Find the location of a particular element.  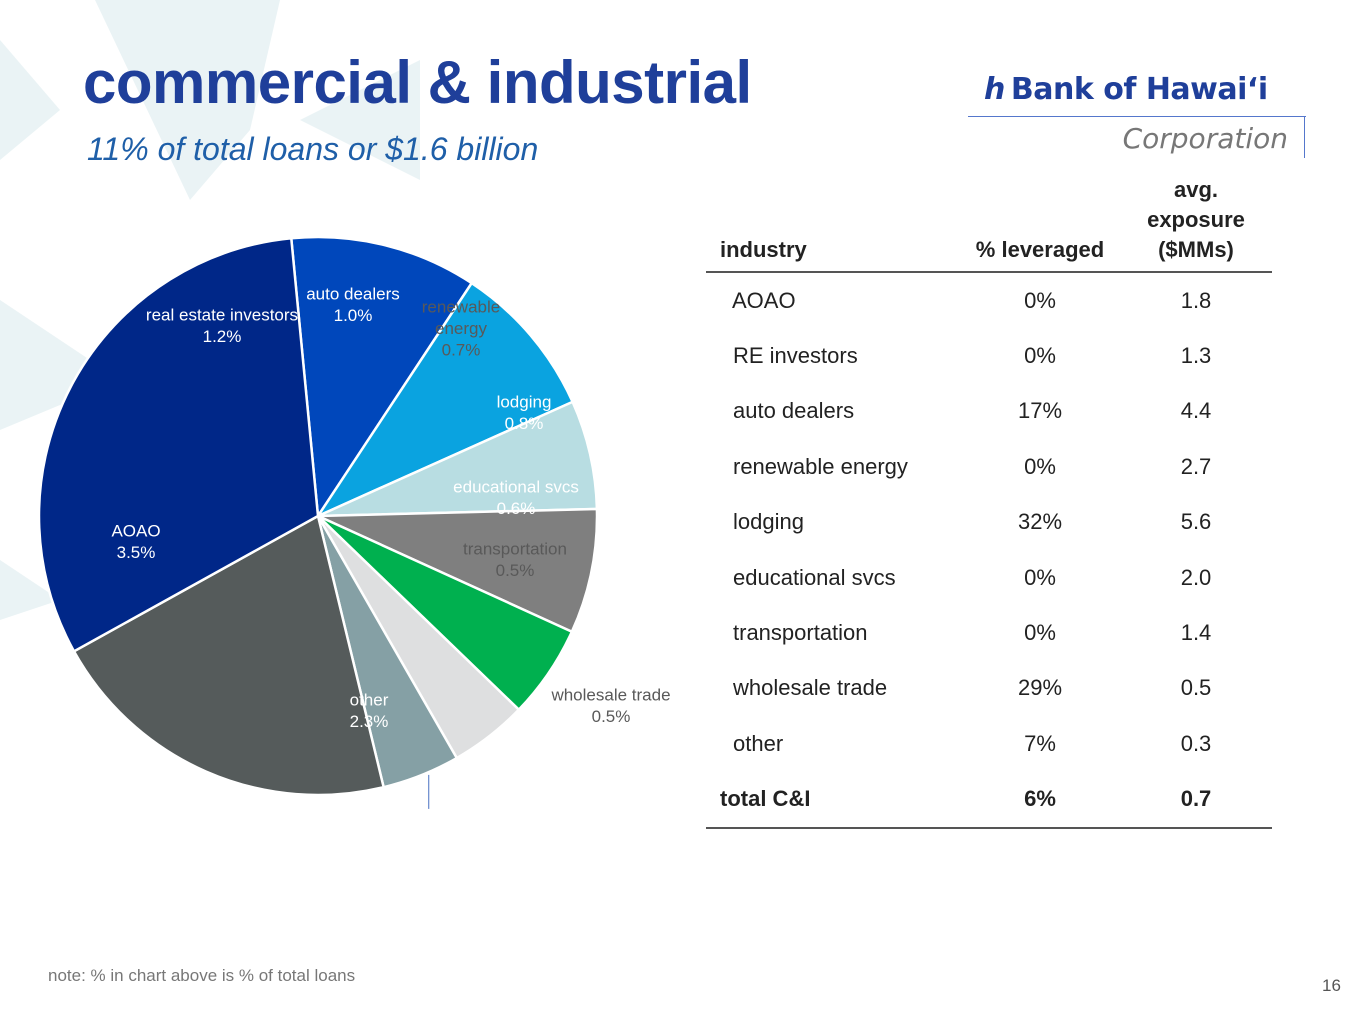

bank-of-hawaii-logo: h Bank of Hawai‘i Corporation is located at coordinates (1138, 114).